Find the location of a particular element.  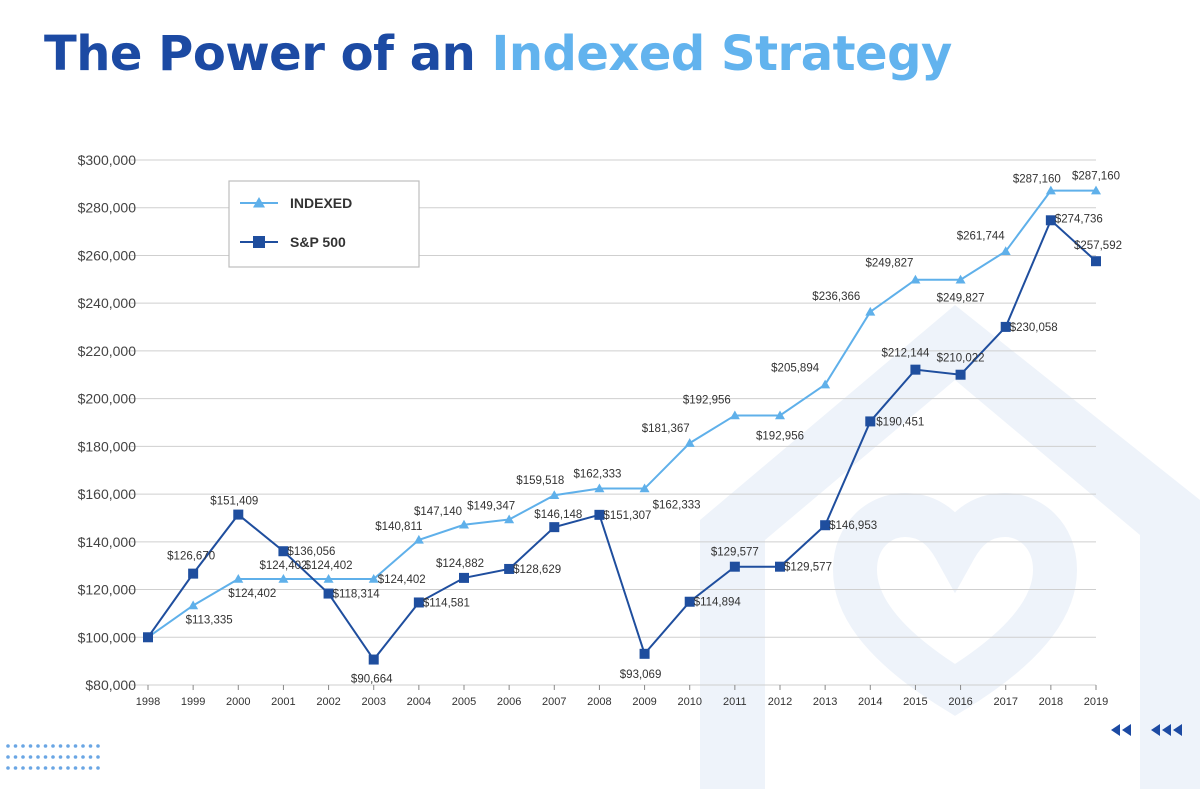

indexed-data-label: $113,335 is located at coordinates (209, 620).